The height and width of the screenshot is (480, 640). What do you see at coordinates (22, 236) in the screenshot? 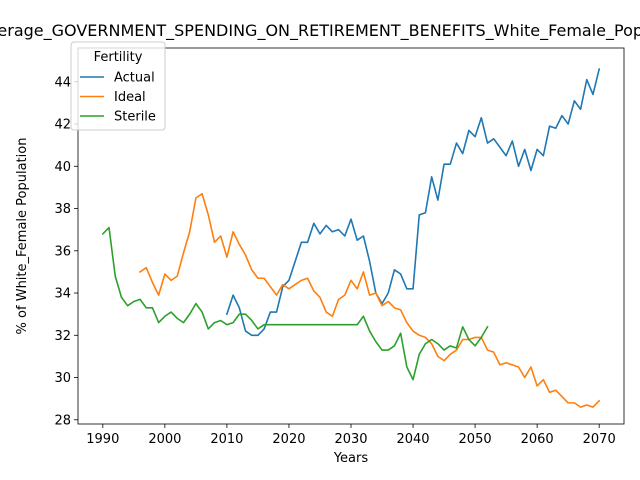
I see `y-axis-label: % of White_Female Population` at bounding box center [22, 236].